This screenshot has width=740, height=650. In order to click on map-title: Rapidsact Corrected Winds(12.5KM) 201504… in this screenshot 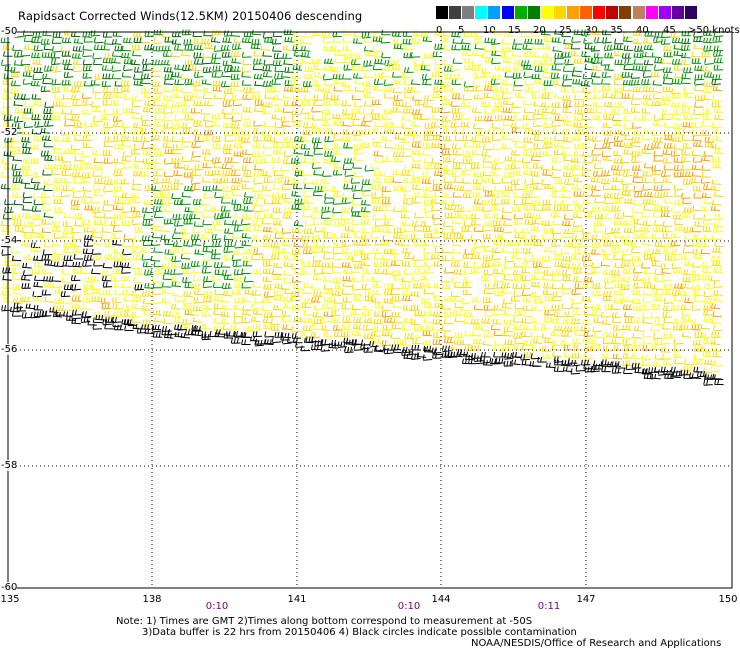, I will do `click(190, 16)`.